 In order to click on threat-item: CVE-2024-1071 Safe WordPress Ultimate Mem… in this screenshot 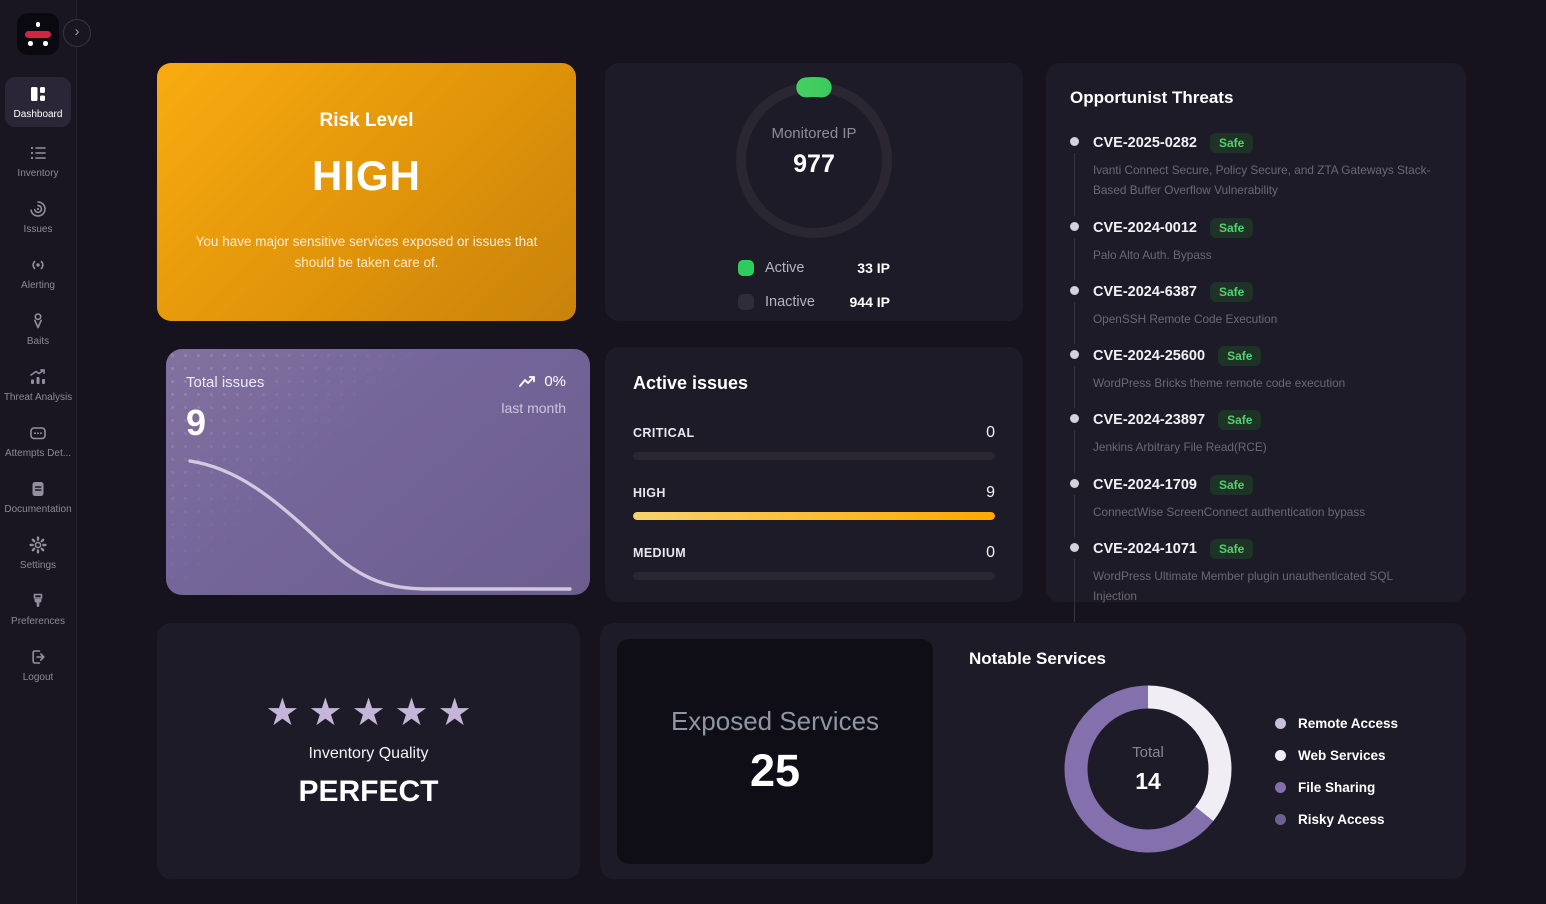, I will do `click(1256, 581)`.